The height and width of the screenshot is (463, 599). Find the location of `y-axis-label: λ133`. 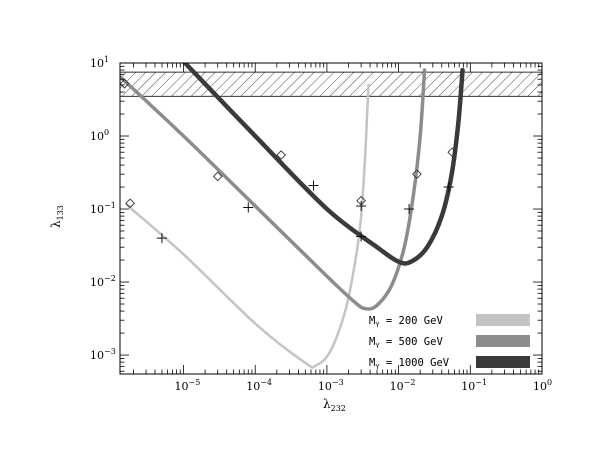

y-axis-label: λ133 is located at coordinates (57, 216).